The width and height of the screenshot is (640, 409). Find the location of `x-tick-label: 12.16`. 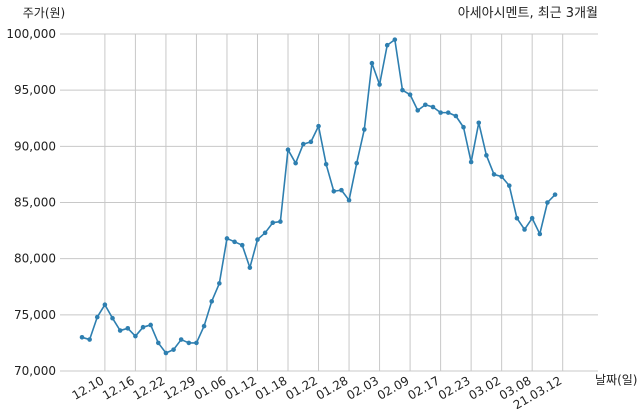

x-tick-label: 12.16 is located at coordinates (118, 387).